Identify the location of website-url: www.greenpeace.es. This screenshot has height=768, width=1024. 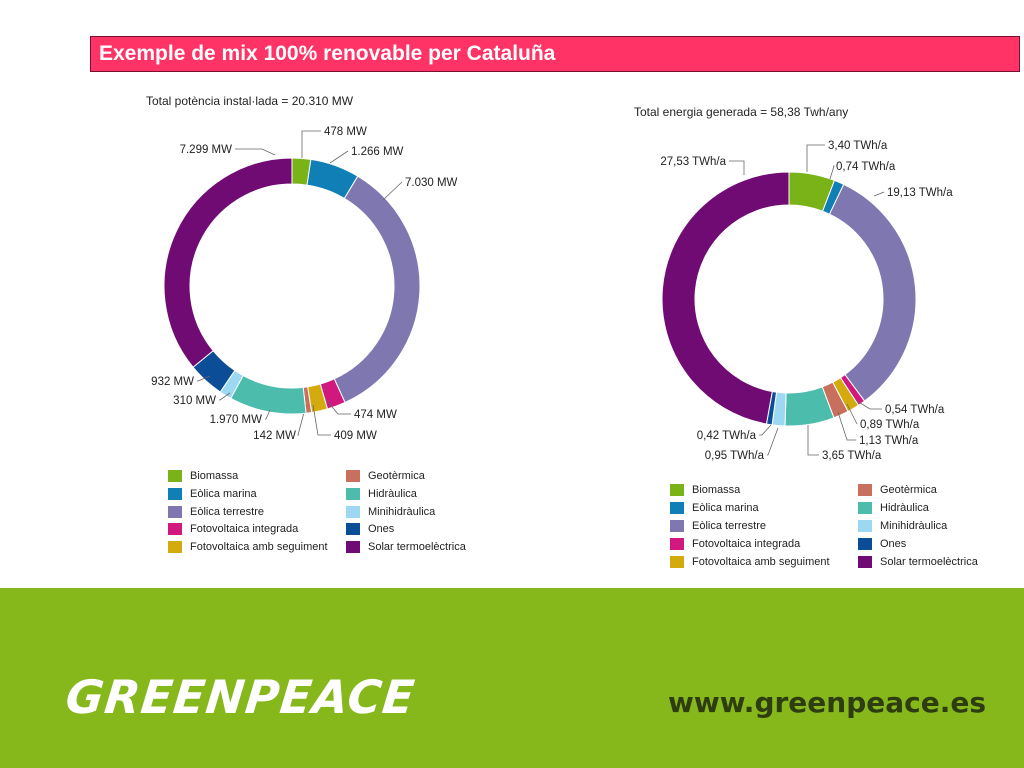
(827, 702).